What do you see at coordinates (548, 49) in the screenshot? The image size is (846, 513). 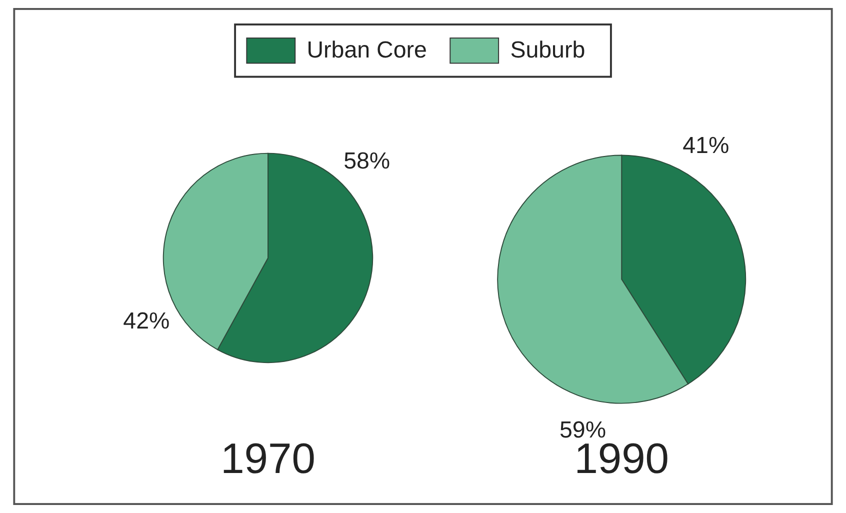 I see `legend-label: Suburb` at bounding box center [548, 49].